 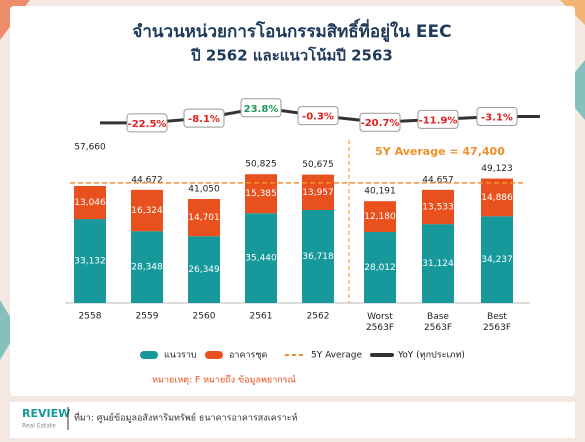 I want to click on total-label: 50,675, so click(x=318, y=165).